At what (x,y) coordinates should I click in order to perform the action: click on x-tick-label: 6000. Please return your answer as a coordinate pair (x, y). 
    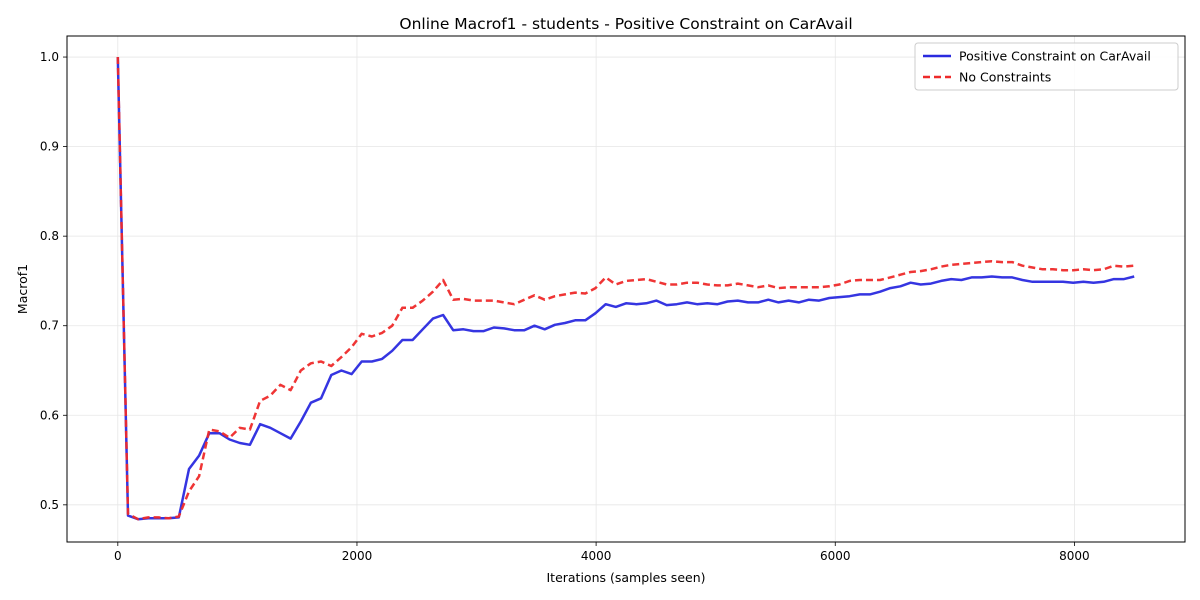
    Looking at the image, I should click on (835, 556).